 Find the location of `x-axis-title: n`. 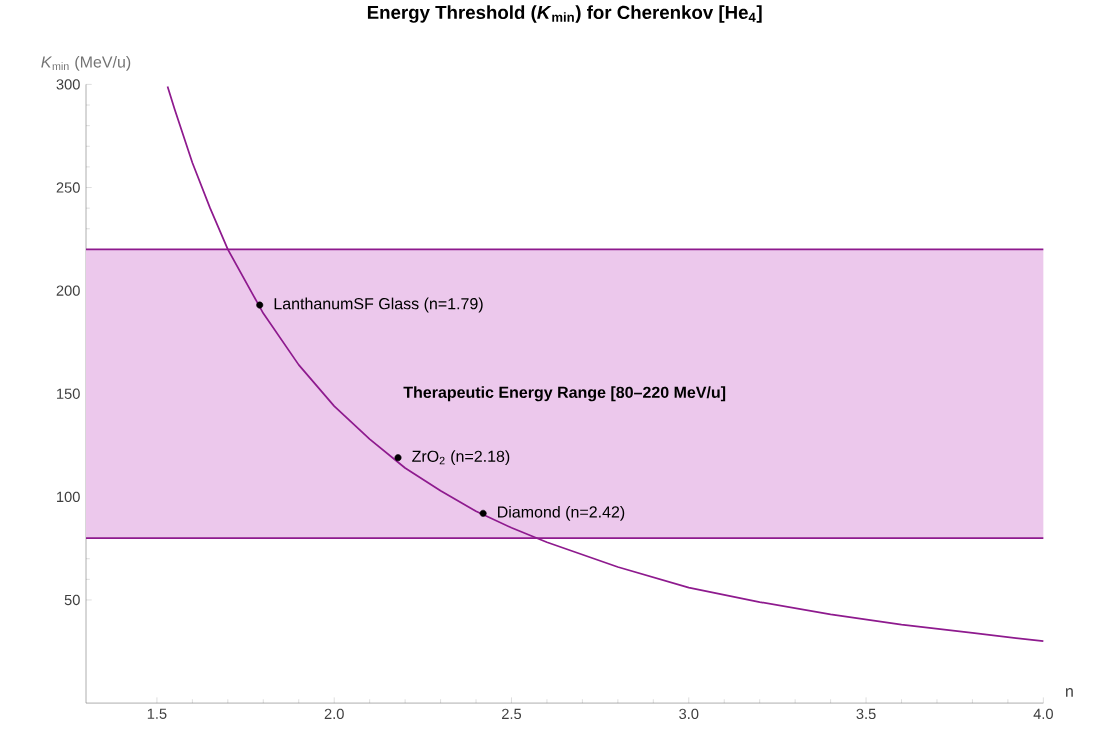

x-axis-title: n is located at coordinates (1069, 692).